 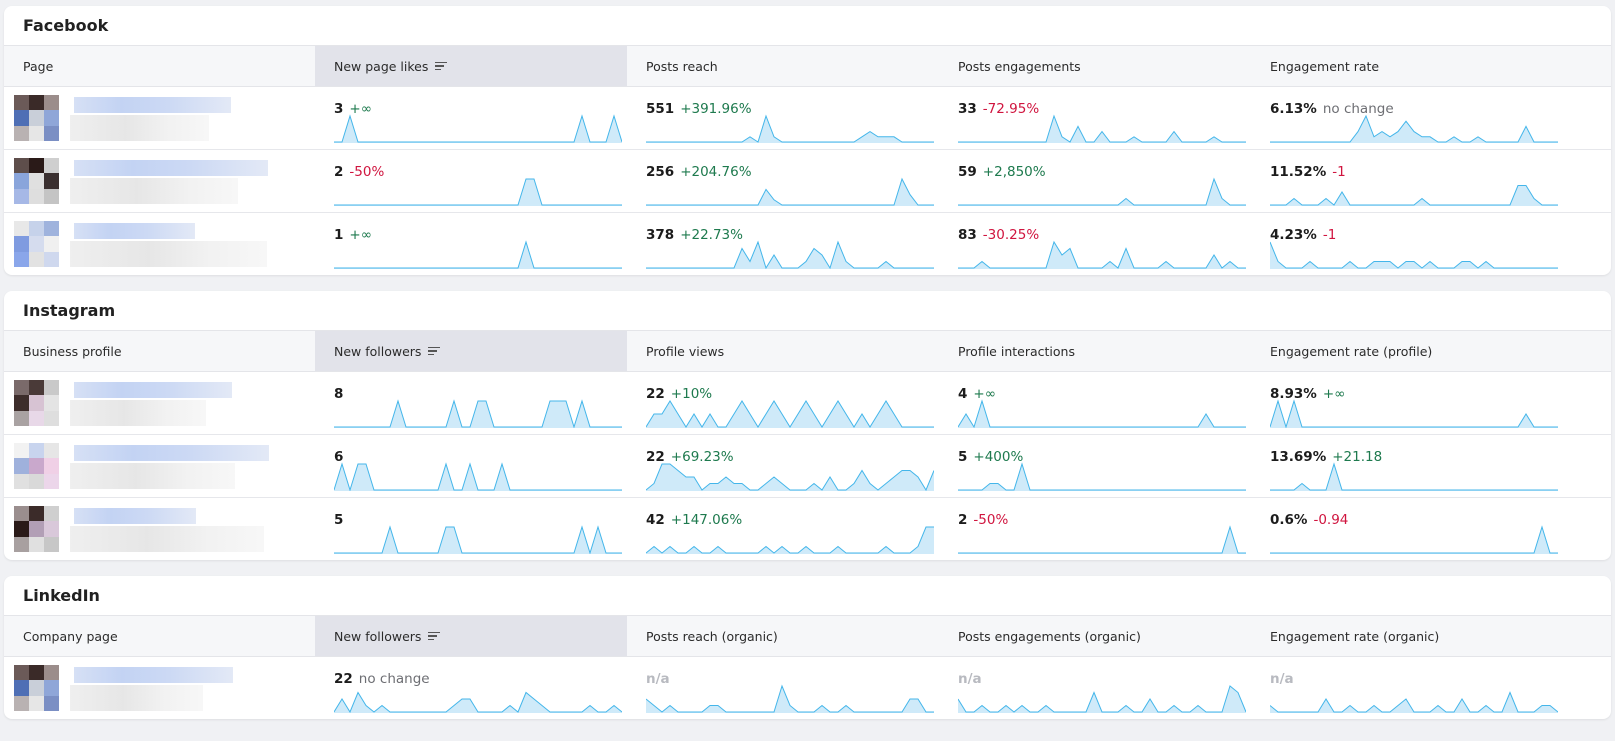 What do you see at coordinates (984, 394) in the screenshot?
I see `metric-change: +∞` at bounding box center [984, 394].